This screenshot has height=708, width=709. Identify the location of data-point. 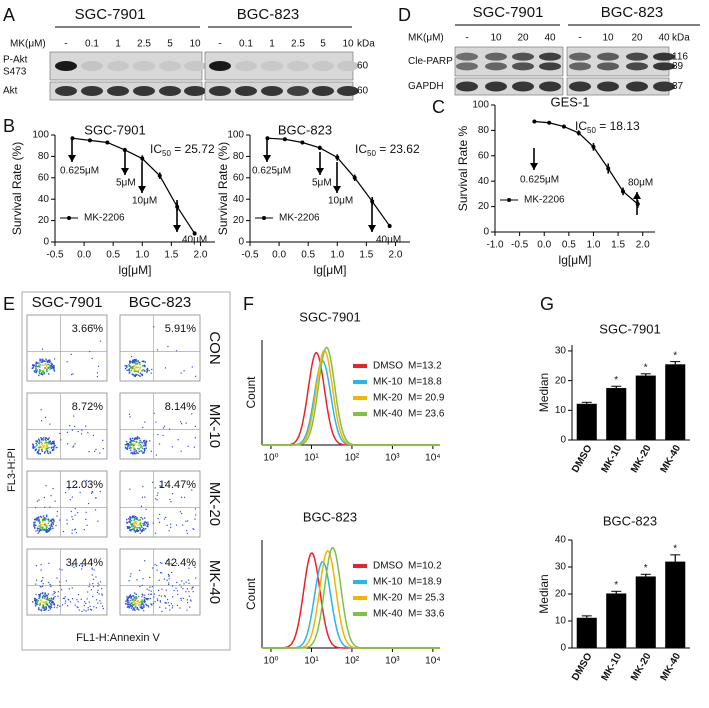
(302, 142).